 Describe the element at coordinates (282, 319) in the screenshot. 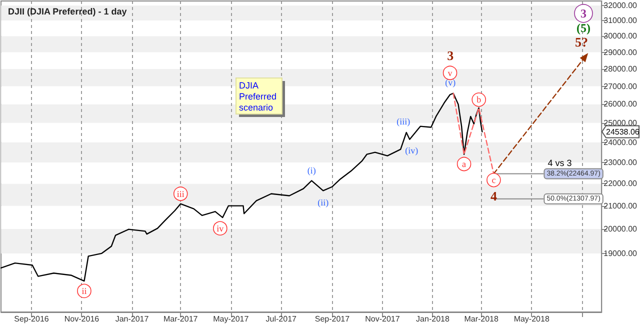

I see `x-tick-label: Jul-2017` at that location.